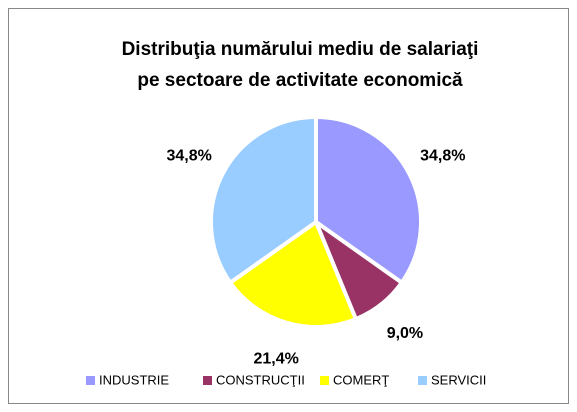 This screenshot has width=577, height=412. What do you see at coordinates (361, 379) in the screenshot?
I see `legend-label: COMERŢ` at bounding box center [361, 379].